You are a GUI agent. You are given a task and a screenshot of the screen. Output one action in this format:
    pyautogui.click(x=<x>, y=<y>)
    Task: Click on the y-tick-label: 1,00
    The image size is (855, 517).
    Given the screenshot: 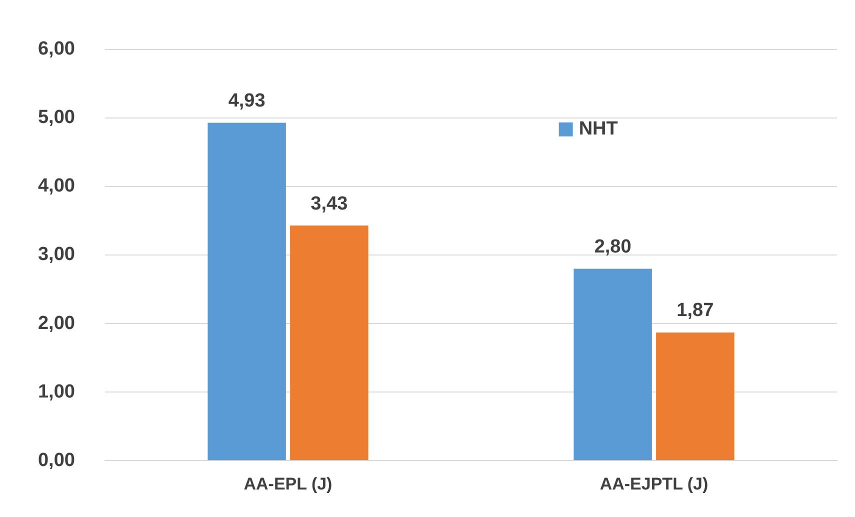 What is the action you would take?
    pyautogui.click(x=56, y=391)
    